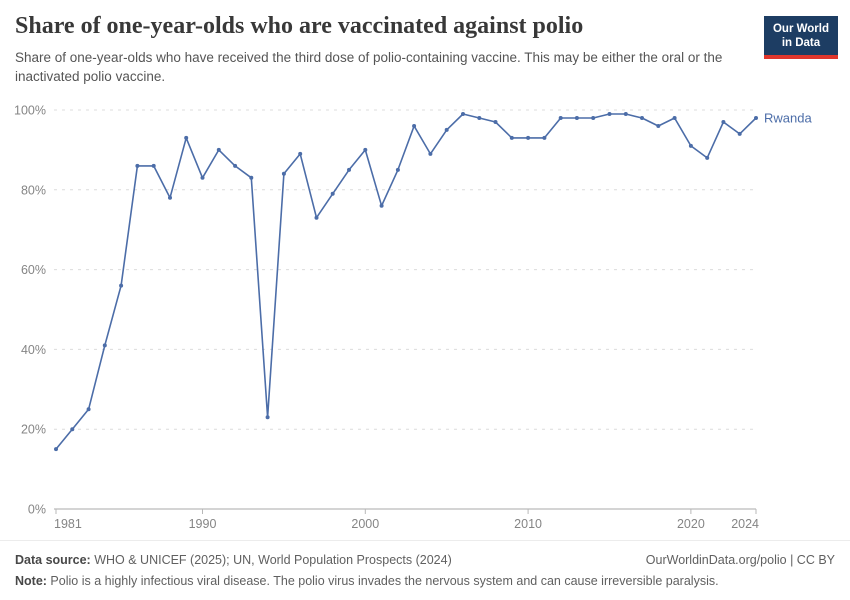  What do you see at coordinates (202, 177) in the screenshot?
I see `data-point-1990` at bounding box center [202, 177].